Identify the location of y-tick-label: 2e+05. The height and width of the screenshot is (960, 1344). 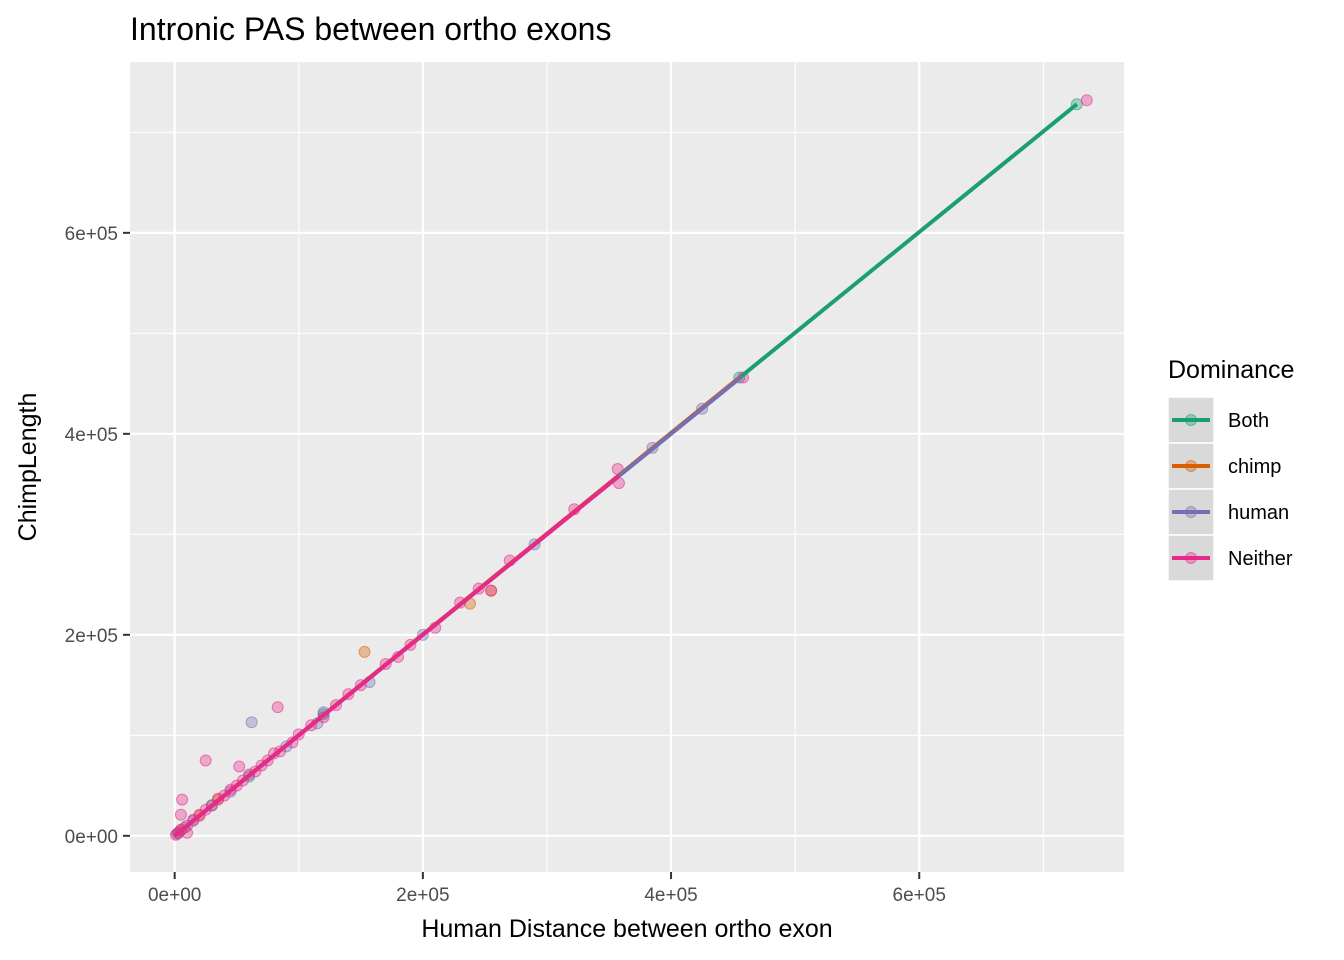
(91, 636).